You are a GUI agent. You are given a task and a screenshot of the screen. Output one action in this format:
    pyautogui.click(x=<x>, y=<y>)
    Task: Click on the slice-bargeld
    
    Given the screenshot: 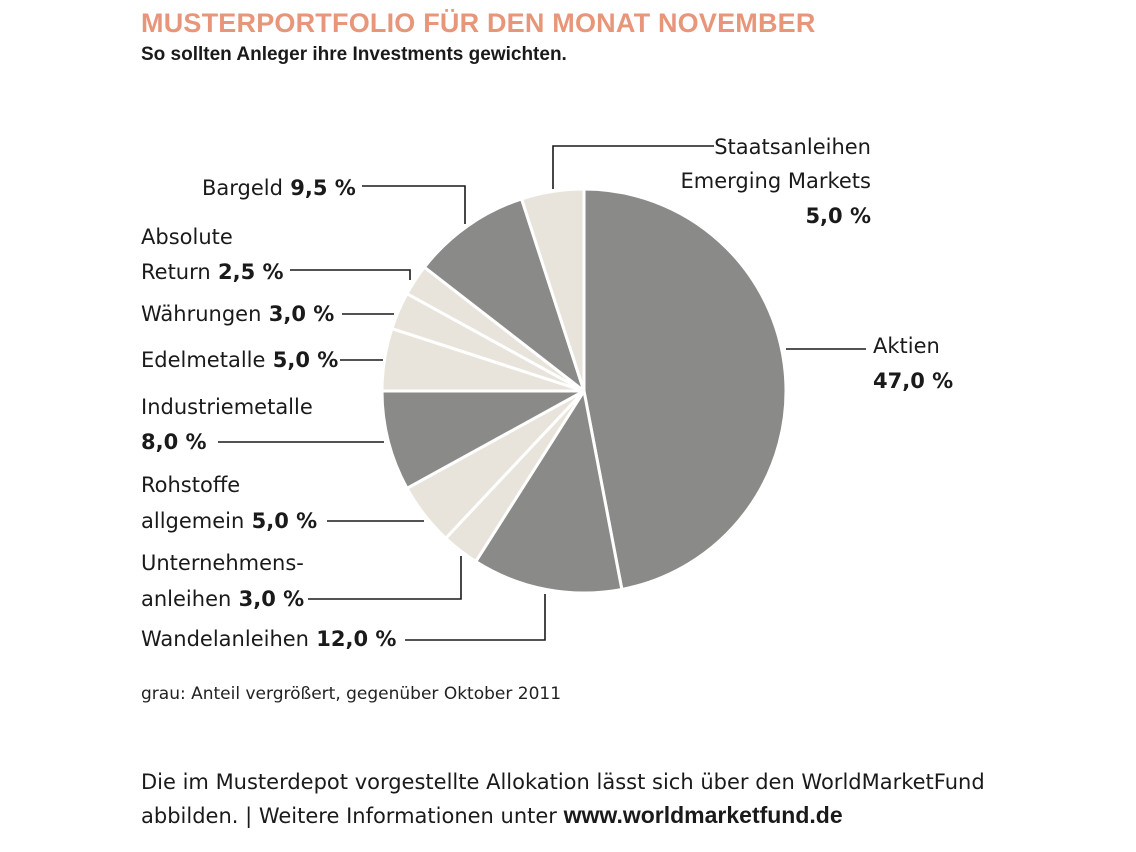 What is the action you would take?
    pyautogui.click(x=504, y=295)
    